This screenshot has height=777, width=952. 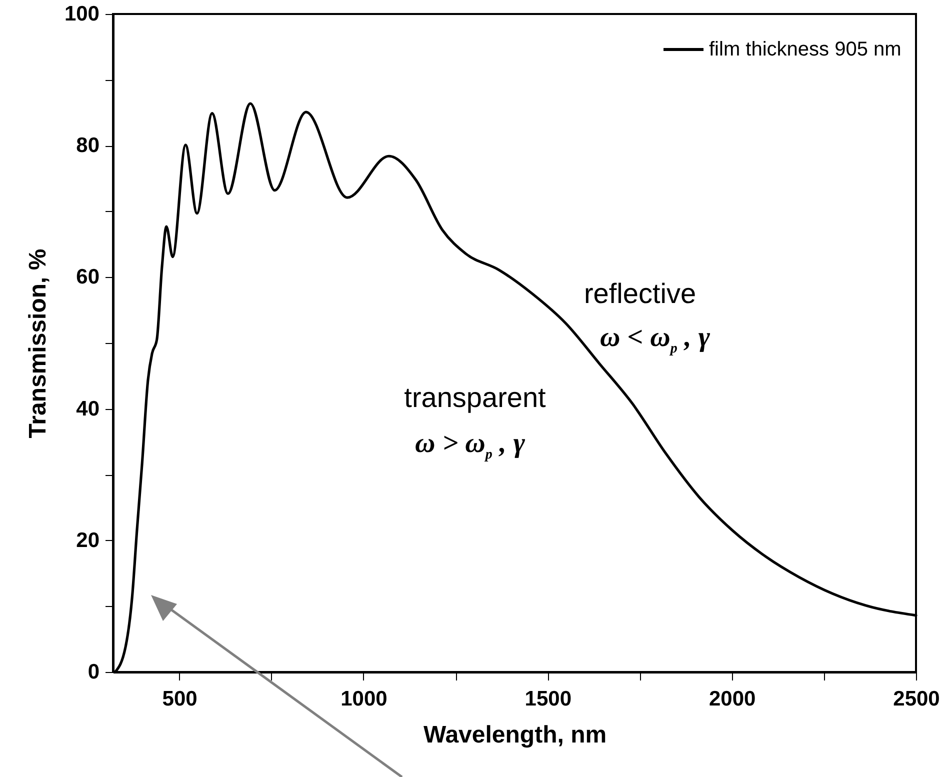 I want to click on annotation: transparent, so click(x=475, y=398).